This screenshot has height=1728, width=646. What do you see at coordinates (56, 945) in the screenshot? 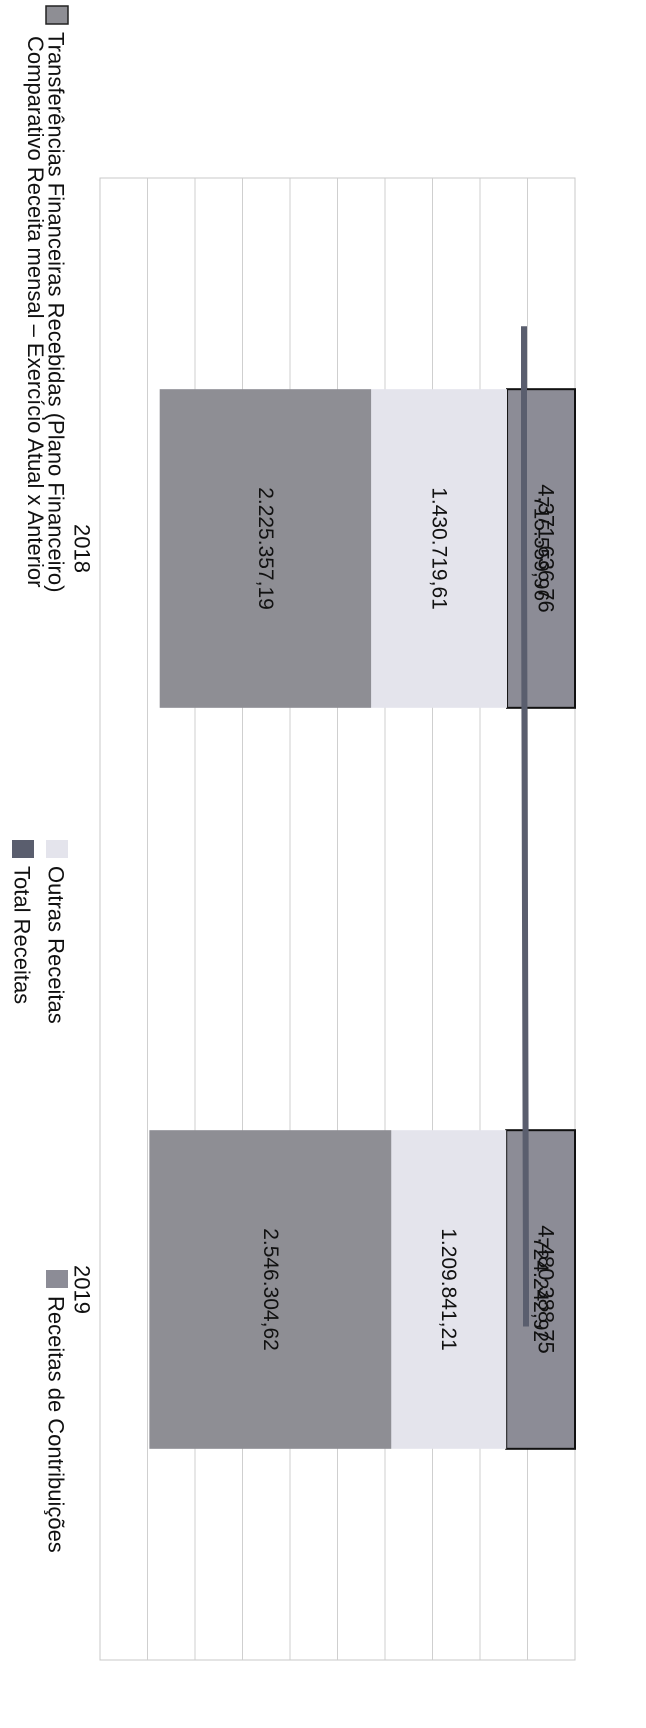
I see `legend-label: Outras Receitas` at bounding box center [56, 945].